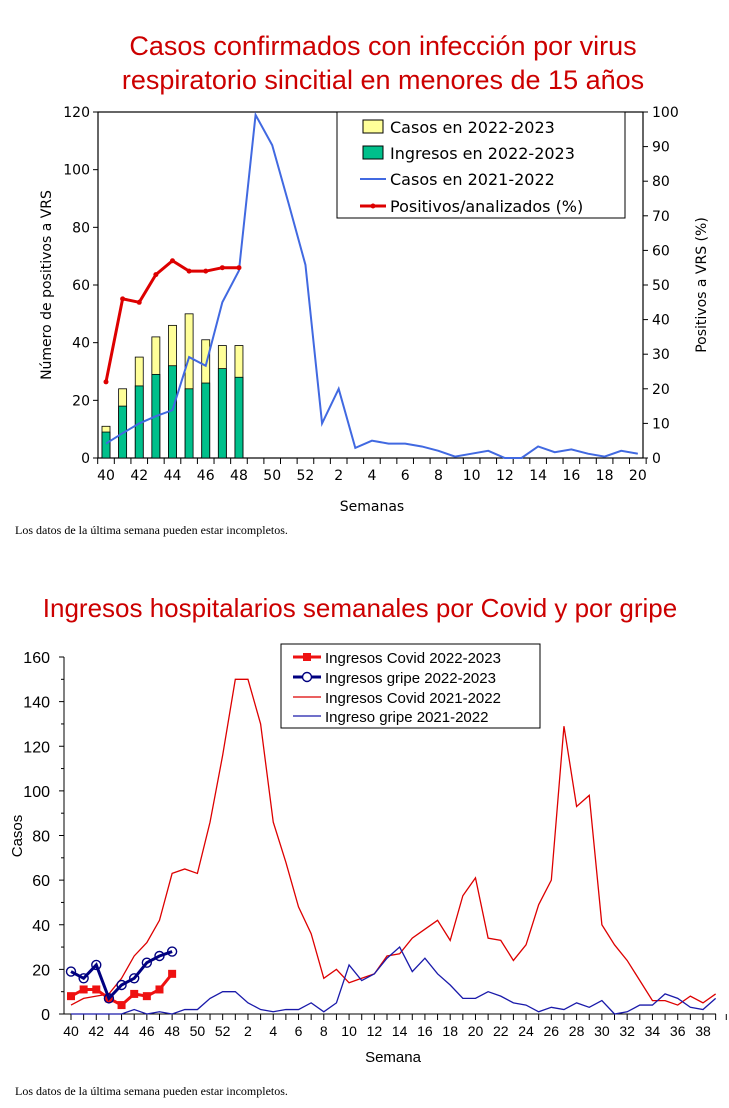 The width and height of the screenshot is (729, 1108). I want to click on y2-tick-label: 70, so click(661, 217).